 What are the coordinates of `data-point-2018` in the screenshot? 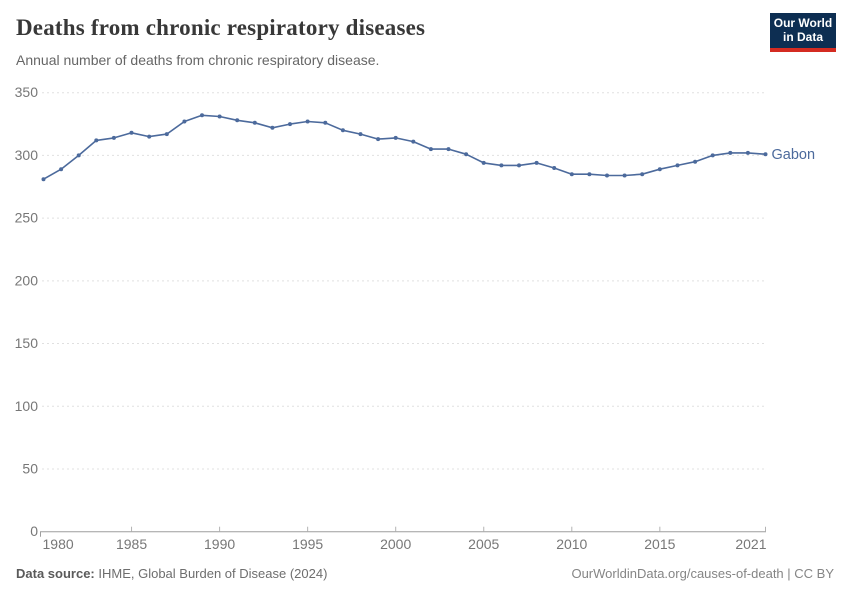 It's located at (712, 155).